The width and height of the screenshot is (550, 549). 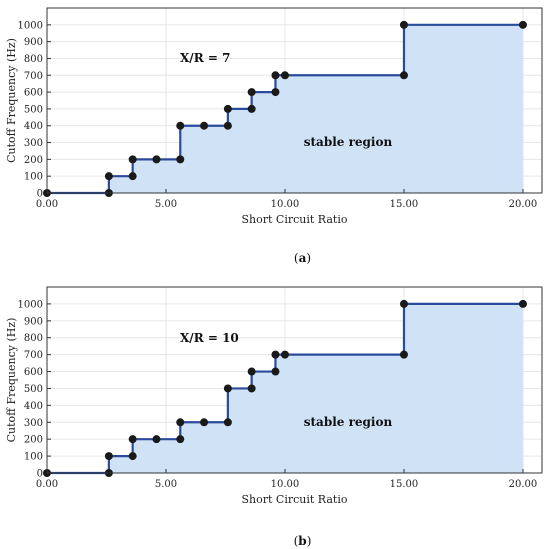 I want to click on x-tick-label-b-4: 20.00, so click(x=523, y=484).